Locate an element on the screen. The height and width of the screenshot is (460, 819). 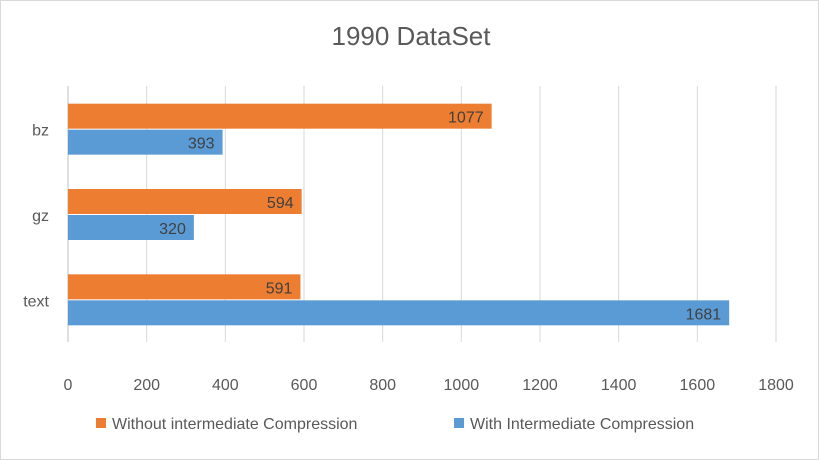
x-tick-label: 1200 is located at coordinates (540, 385).